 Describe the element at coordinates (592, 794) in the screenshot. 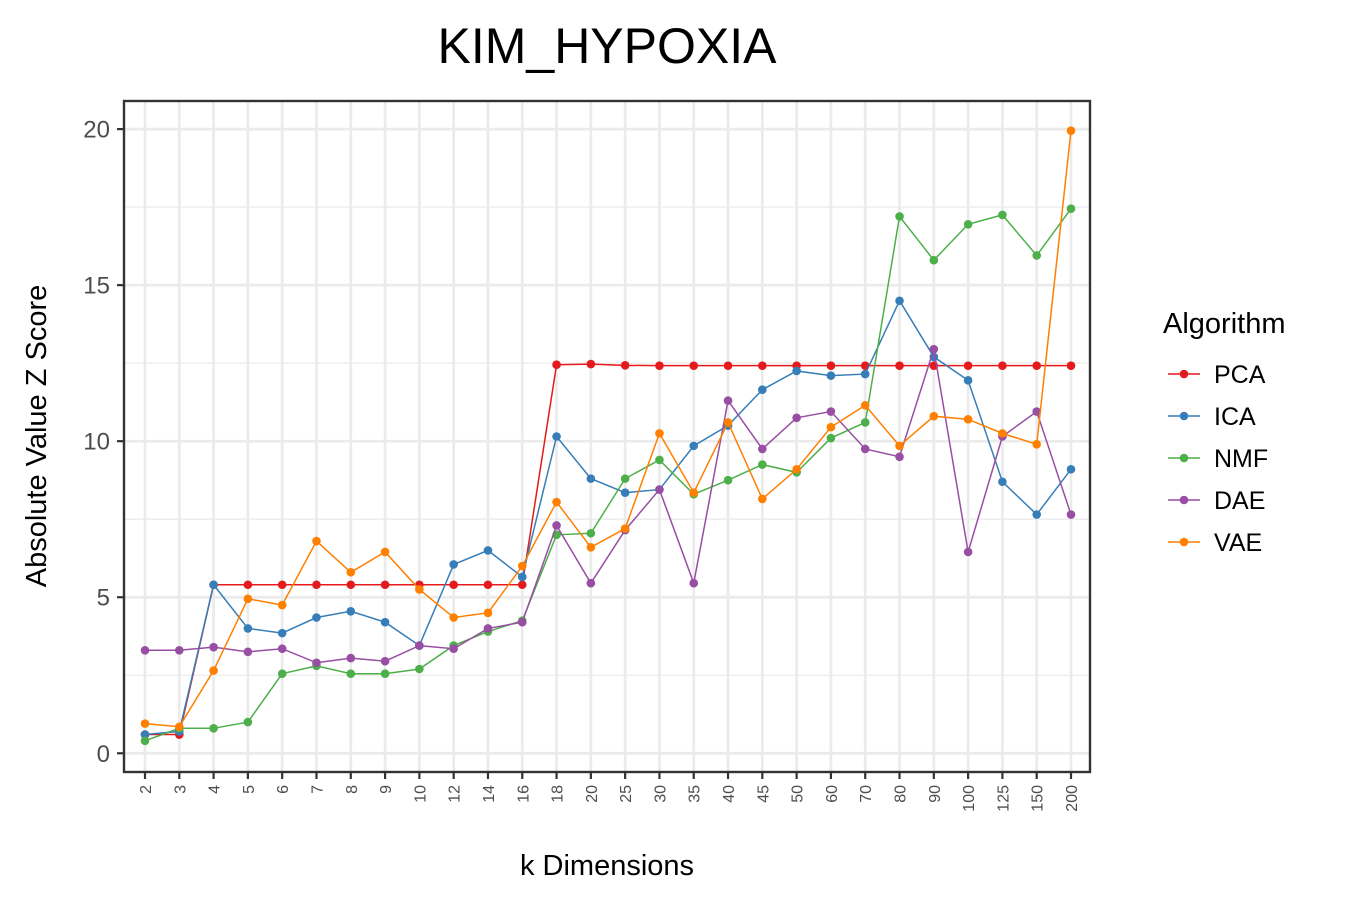

I see `x-tick-label: 20` at that location.